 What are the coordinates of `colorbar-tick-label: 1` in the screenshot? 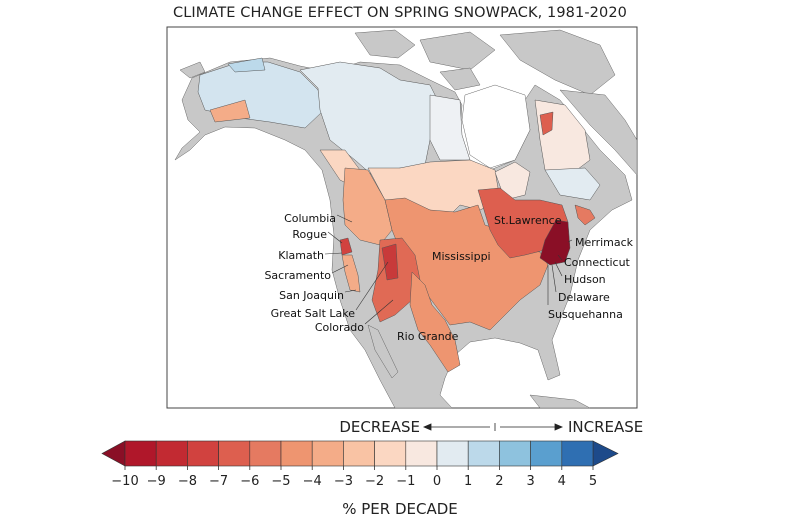 It's located at (468, 481).